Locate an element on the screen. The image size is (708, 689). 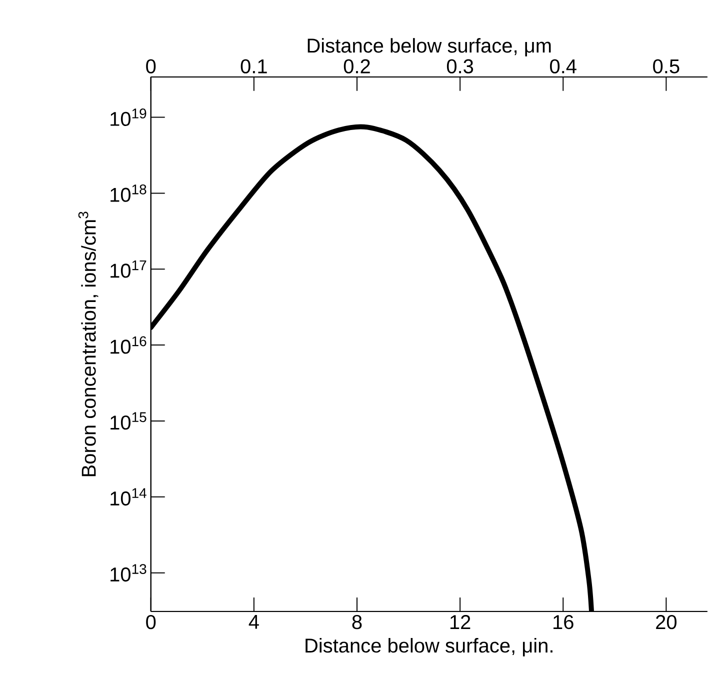
x2-tick-label: 0.3 is located at coordinates (460, 66).